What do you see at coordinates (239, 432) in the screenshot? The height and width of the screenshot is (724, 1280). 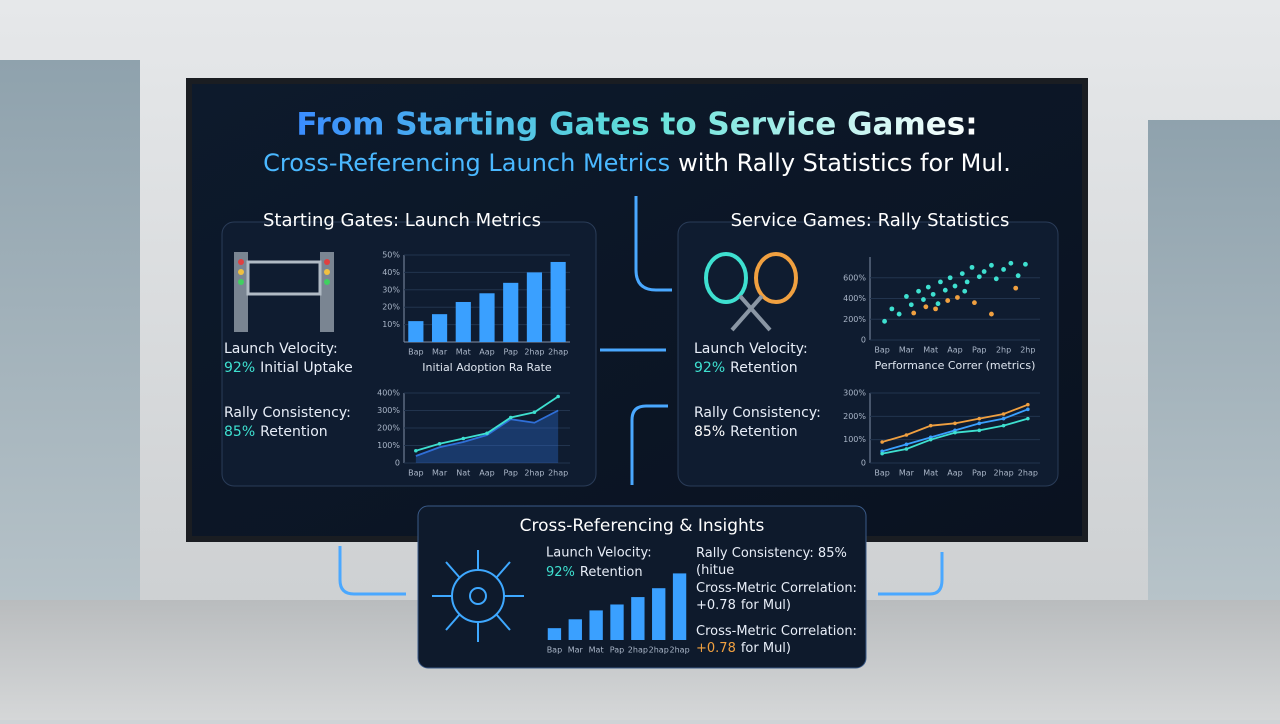 I see `stat-value: 85%` at bounding box center [239, 432].